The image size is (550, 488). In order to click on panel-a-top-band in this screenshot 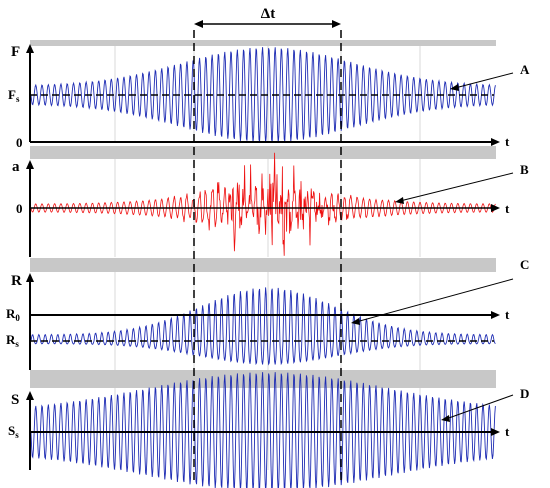, I will do `click(263, 157)`.